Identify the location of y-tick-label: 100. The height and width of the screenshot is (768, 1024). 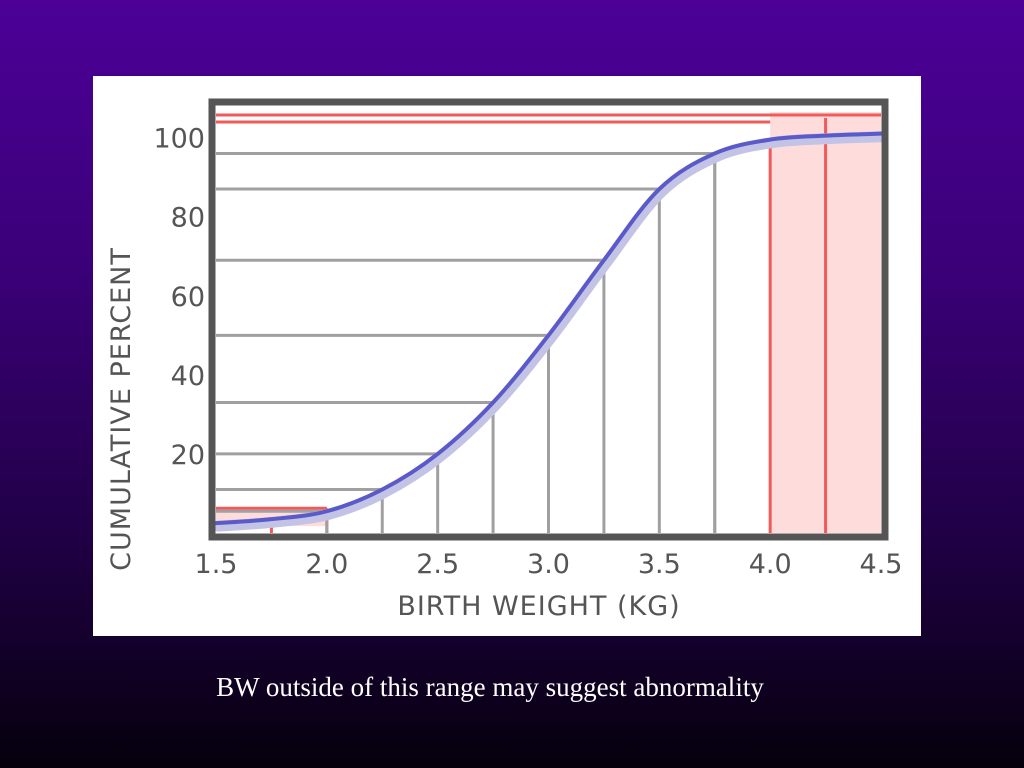
(179, 139).